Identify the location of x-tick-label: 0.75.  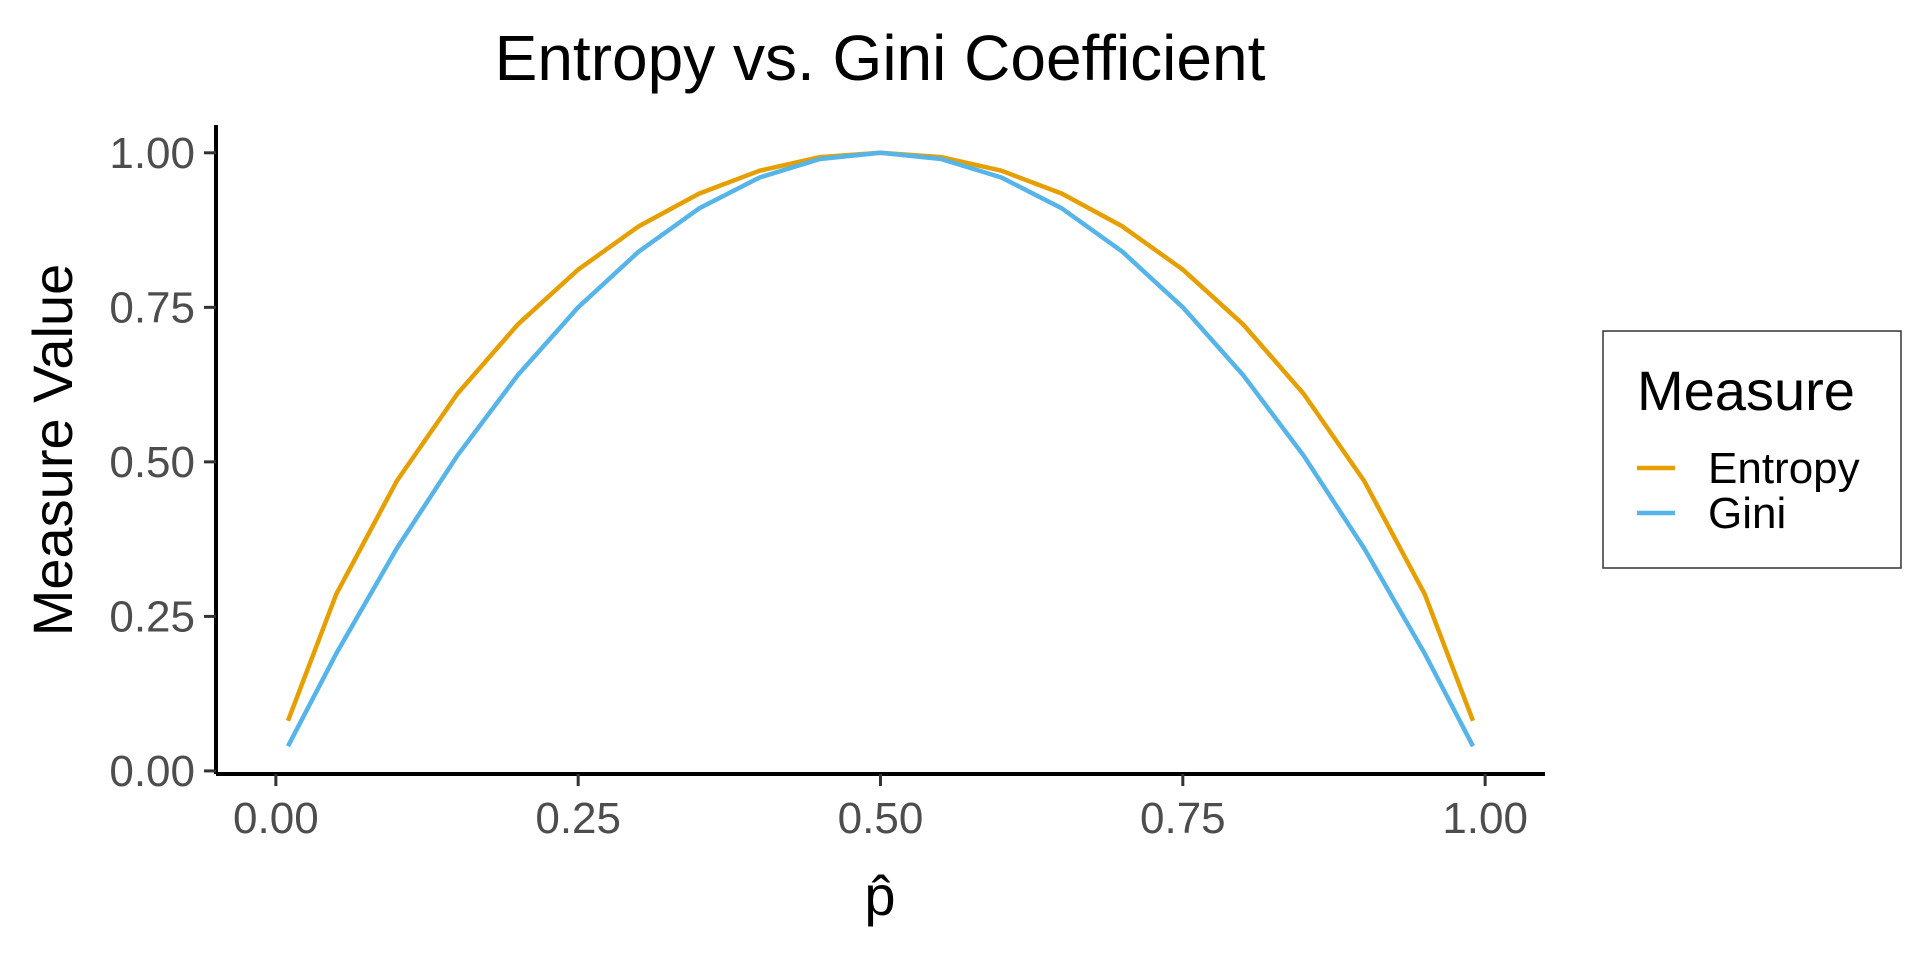
(1183, 818).